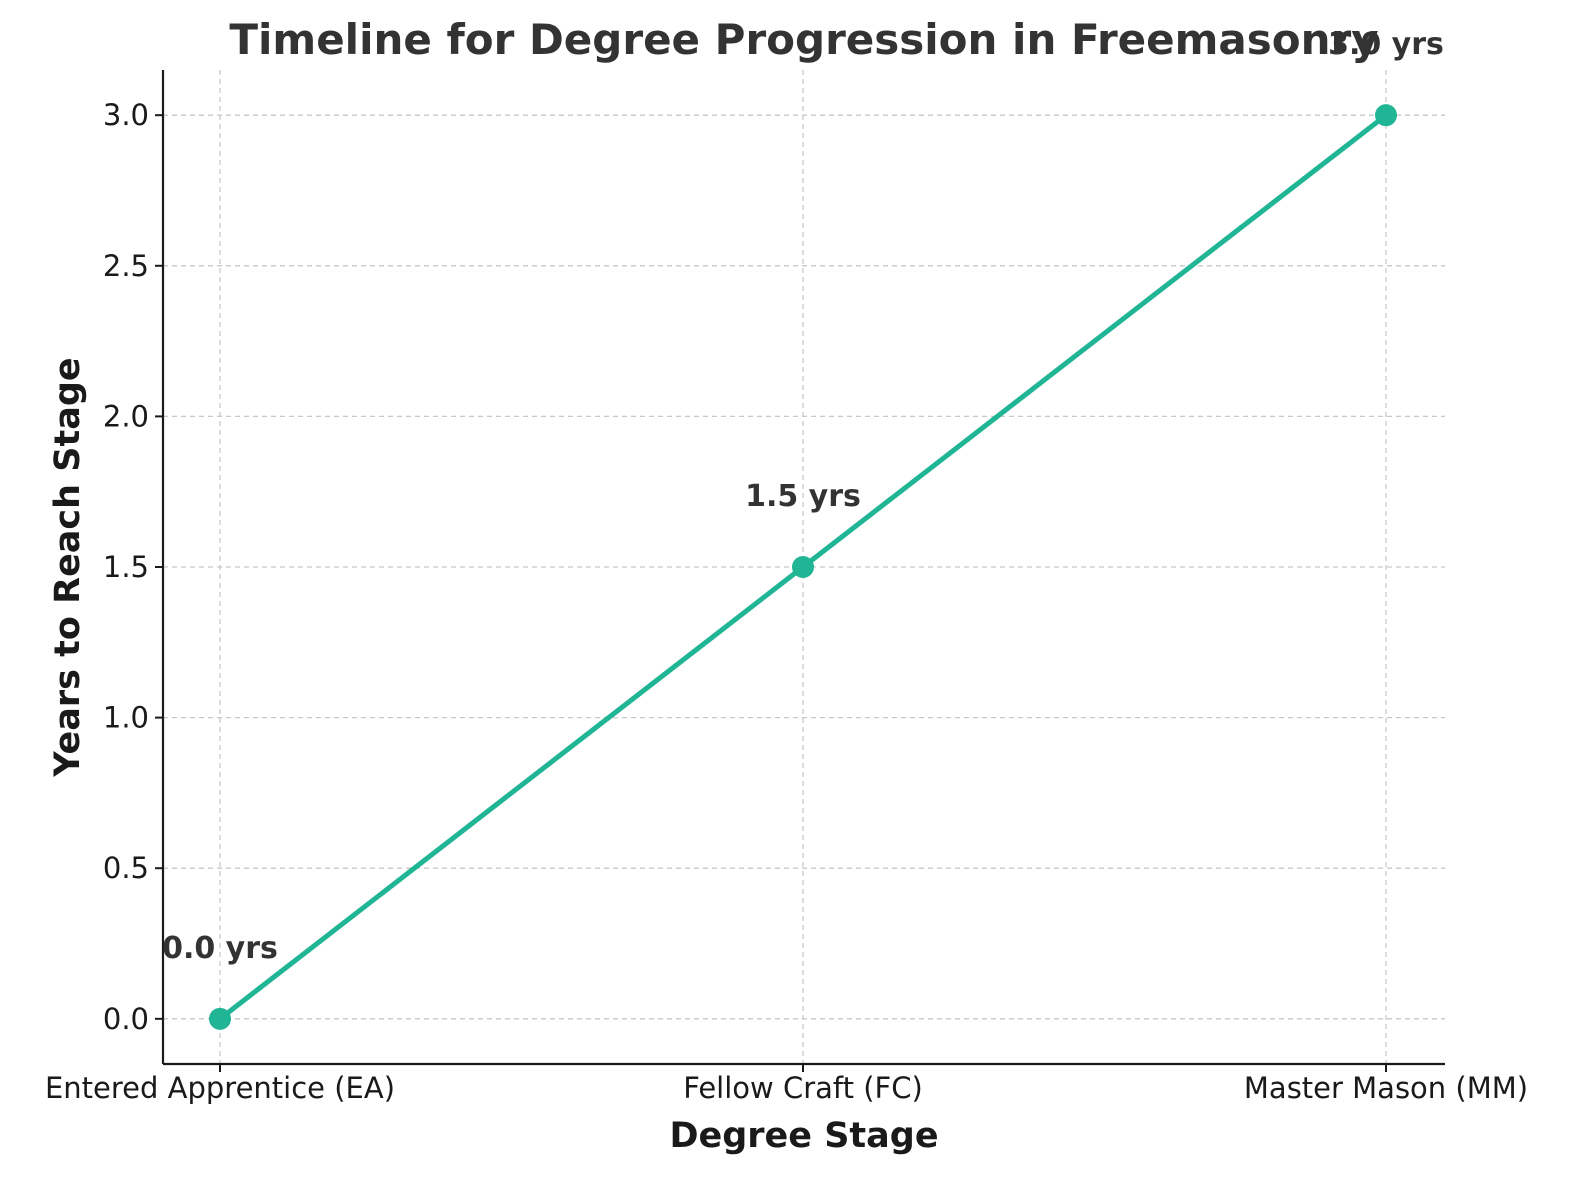  I want to click on y-tick-label: 2.5, so click(126, 266).